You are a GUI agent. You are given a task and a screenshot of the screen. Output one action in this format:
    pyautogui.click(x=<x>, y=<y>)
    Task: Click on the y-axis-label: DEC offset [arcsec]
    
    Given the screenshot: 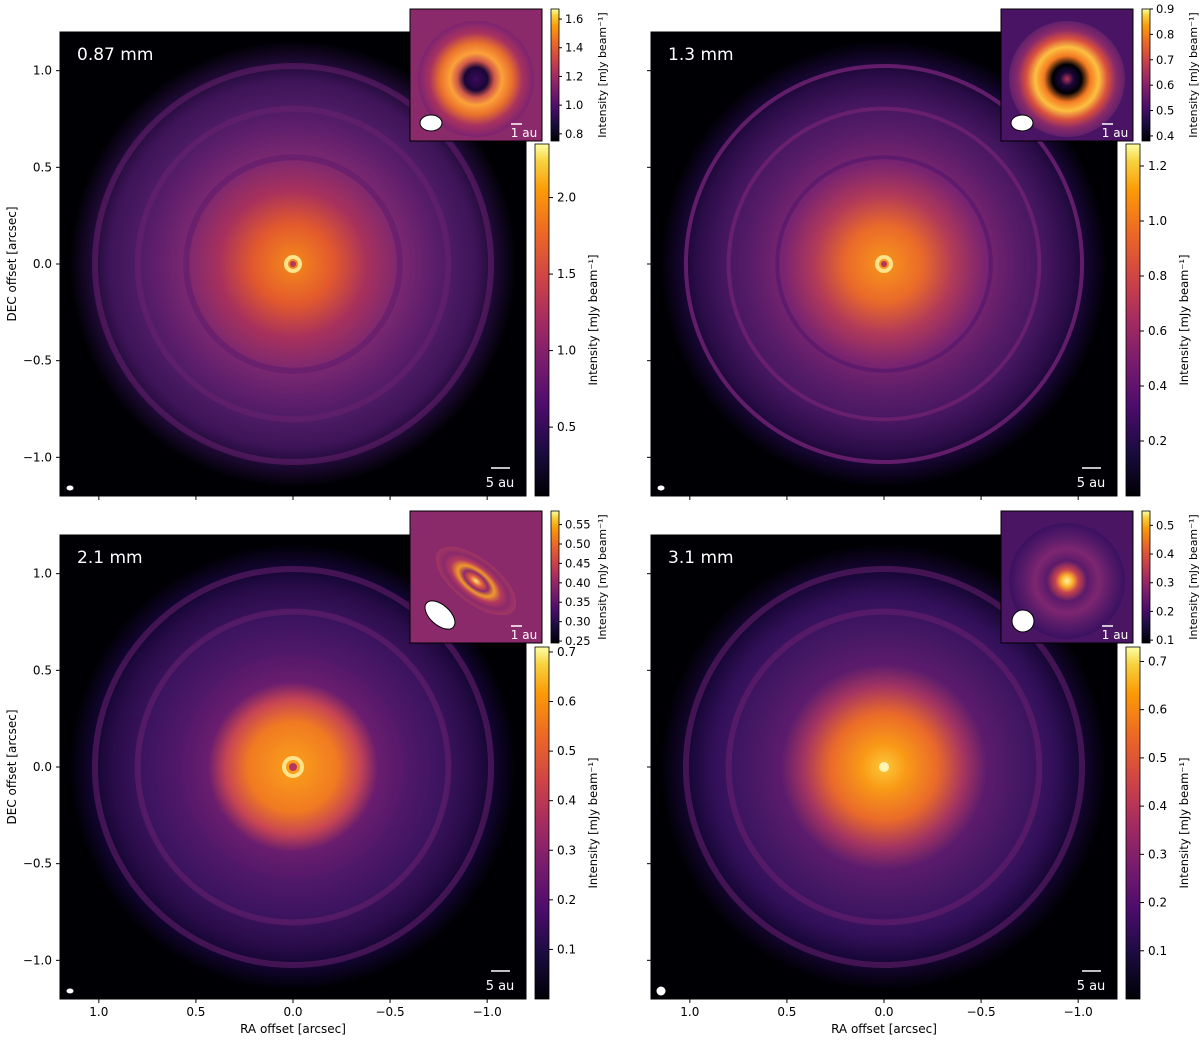 What is the action you would take?
    pyautogui.click(x=12, y=264)
    